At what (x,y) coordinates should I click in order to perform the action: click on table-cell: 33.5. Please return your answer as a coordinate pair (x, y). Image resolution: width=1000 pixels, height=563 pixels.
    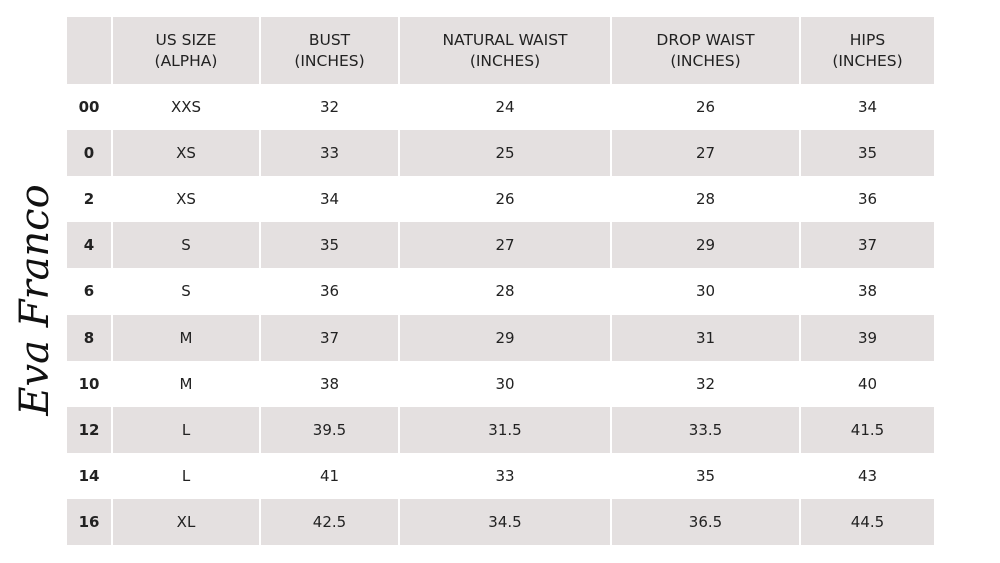
    Looking at the image, I should click on (706, 429).